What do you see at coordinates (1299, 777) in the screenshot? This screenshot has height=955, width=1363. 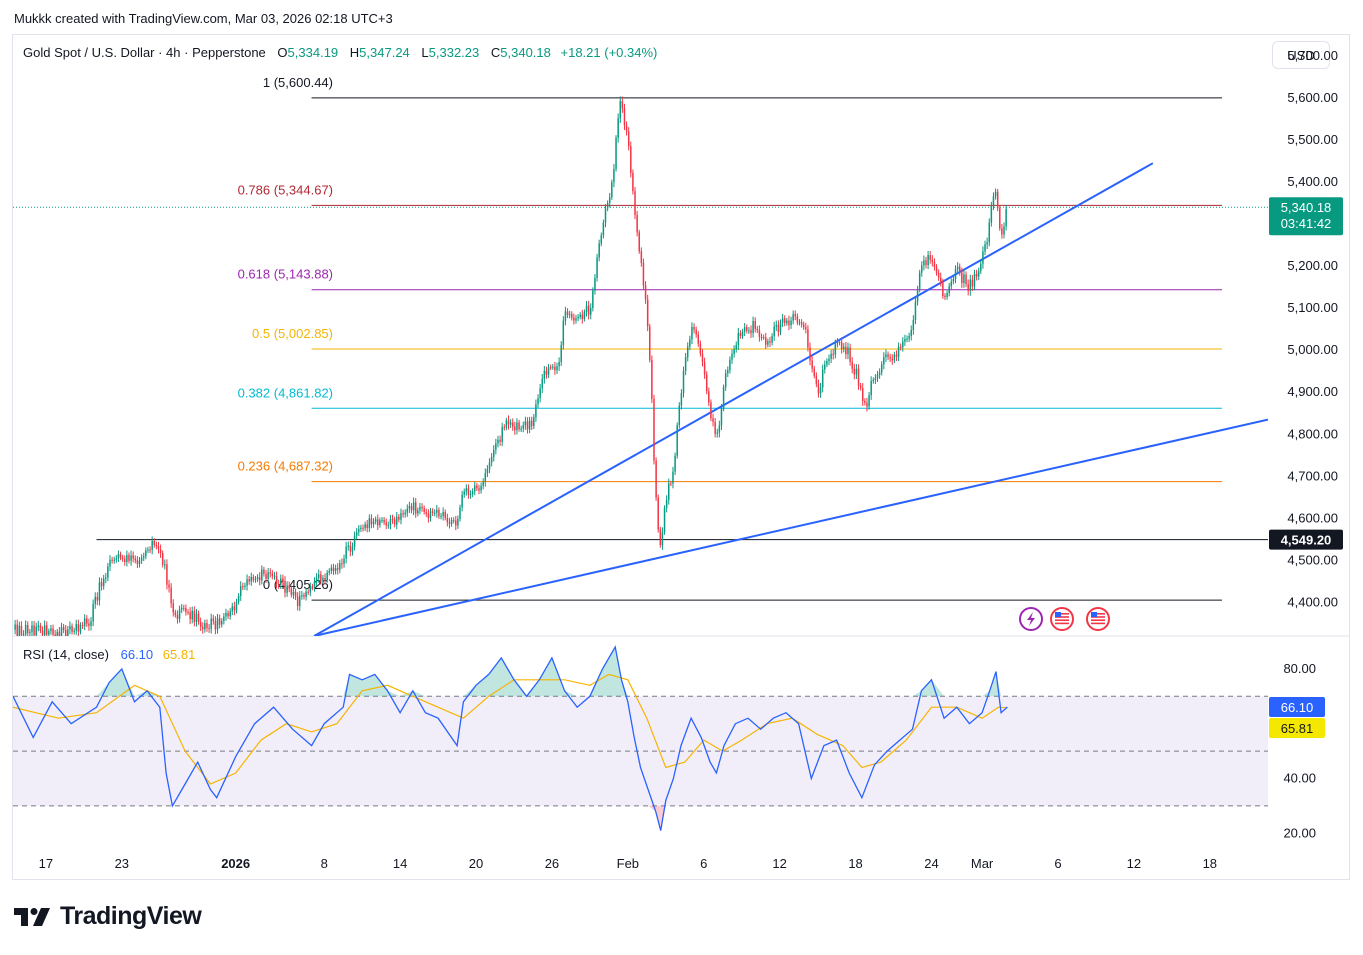 I see `rsi-axis-tick: 40.00` at bounding box center [1299, 777].